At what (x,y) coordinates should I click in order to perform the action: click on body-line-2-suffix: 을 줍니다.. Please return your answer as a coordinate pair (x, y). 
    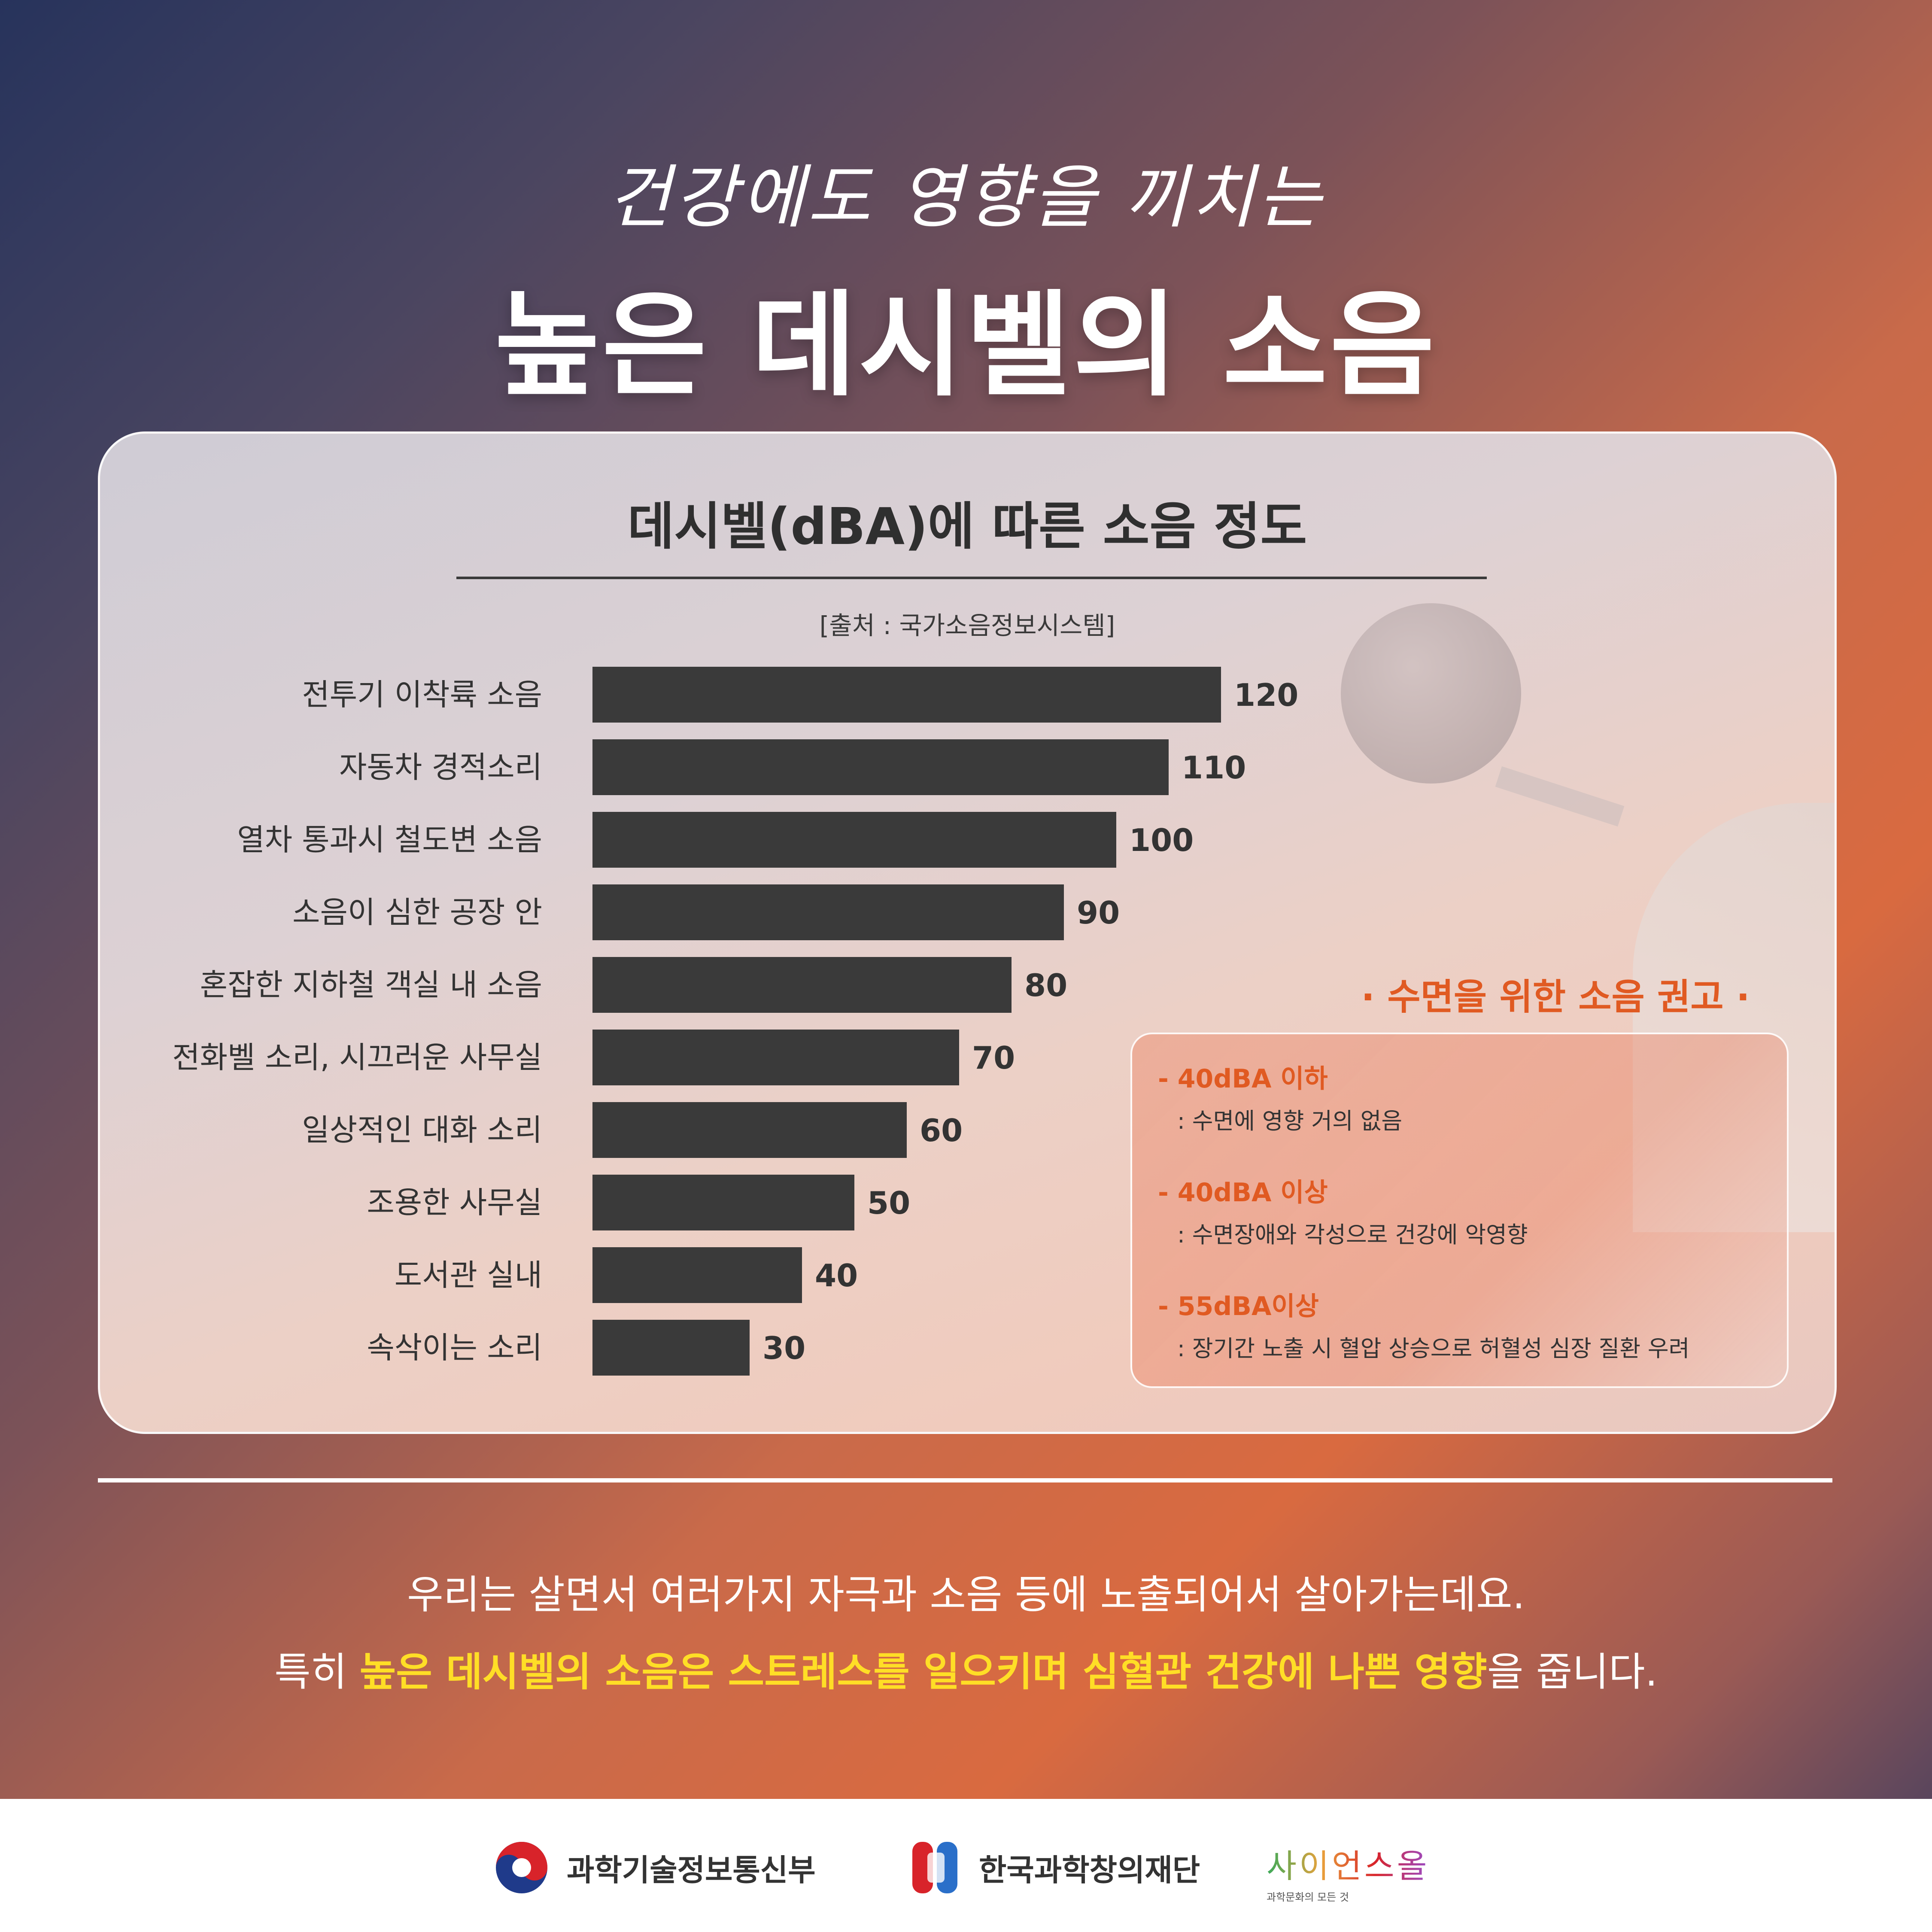
    Looking at the image, I should click on (1572, 1672).